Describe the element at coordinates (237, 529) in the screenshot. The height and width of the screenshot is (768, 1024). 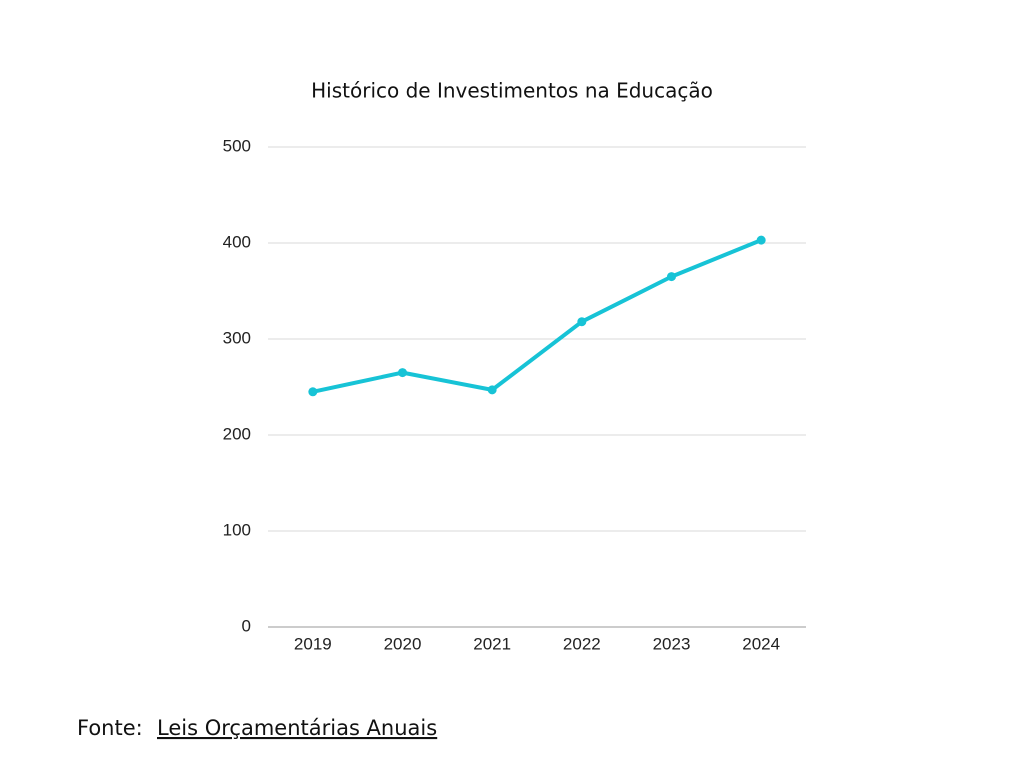
I see `y-tick-label: 100` at that location.